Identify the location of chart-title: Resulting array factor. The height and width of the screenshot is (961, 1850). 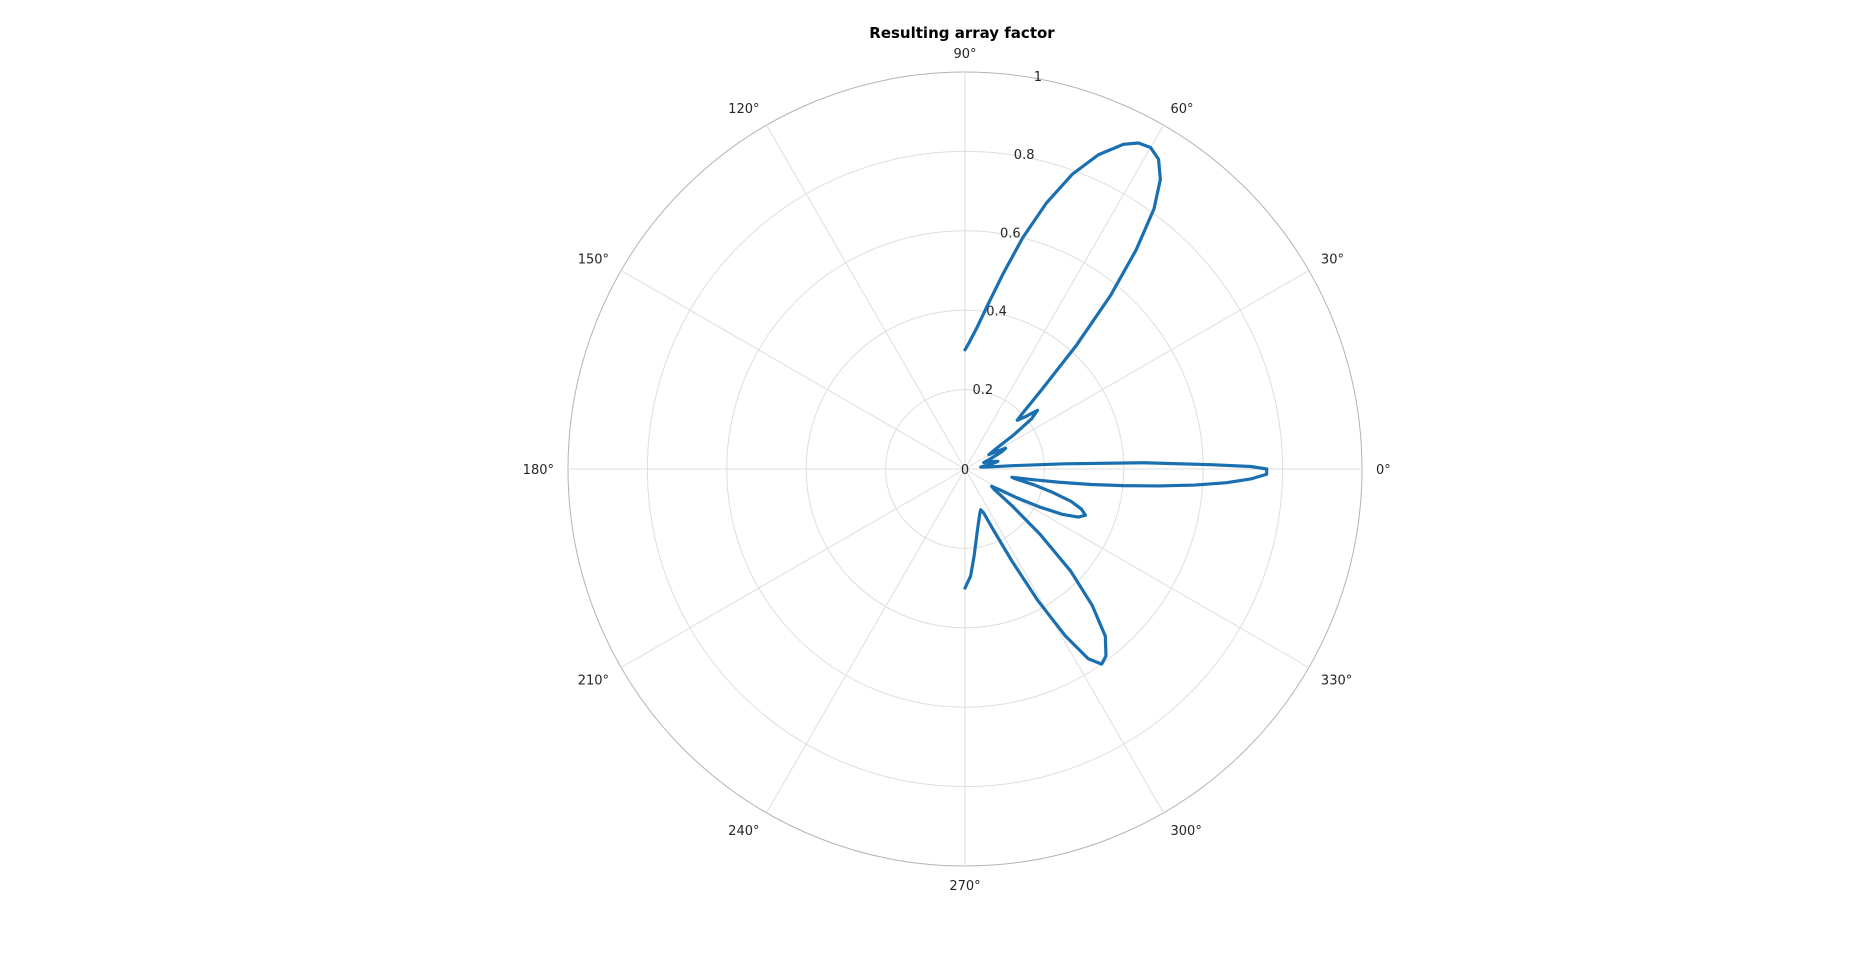
(962, 33).